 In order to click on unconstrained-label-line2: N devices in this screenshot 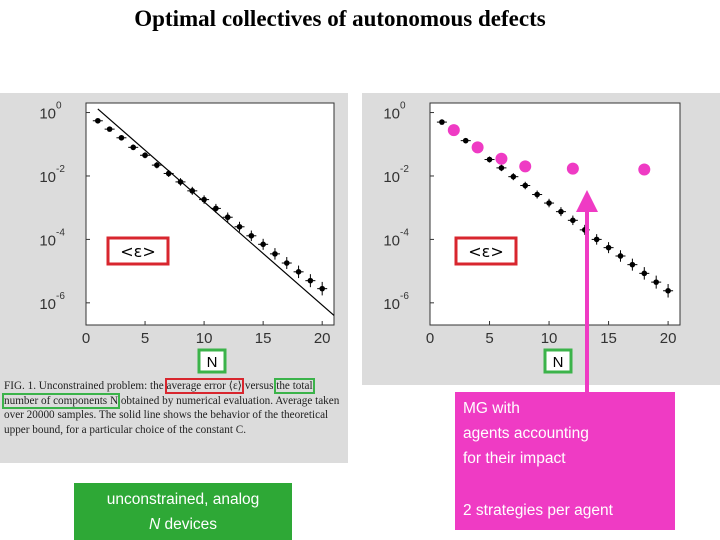, I will do `click(183, 524)`.